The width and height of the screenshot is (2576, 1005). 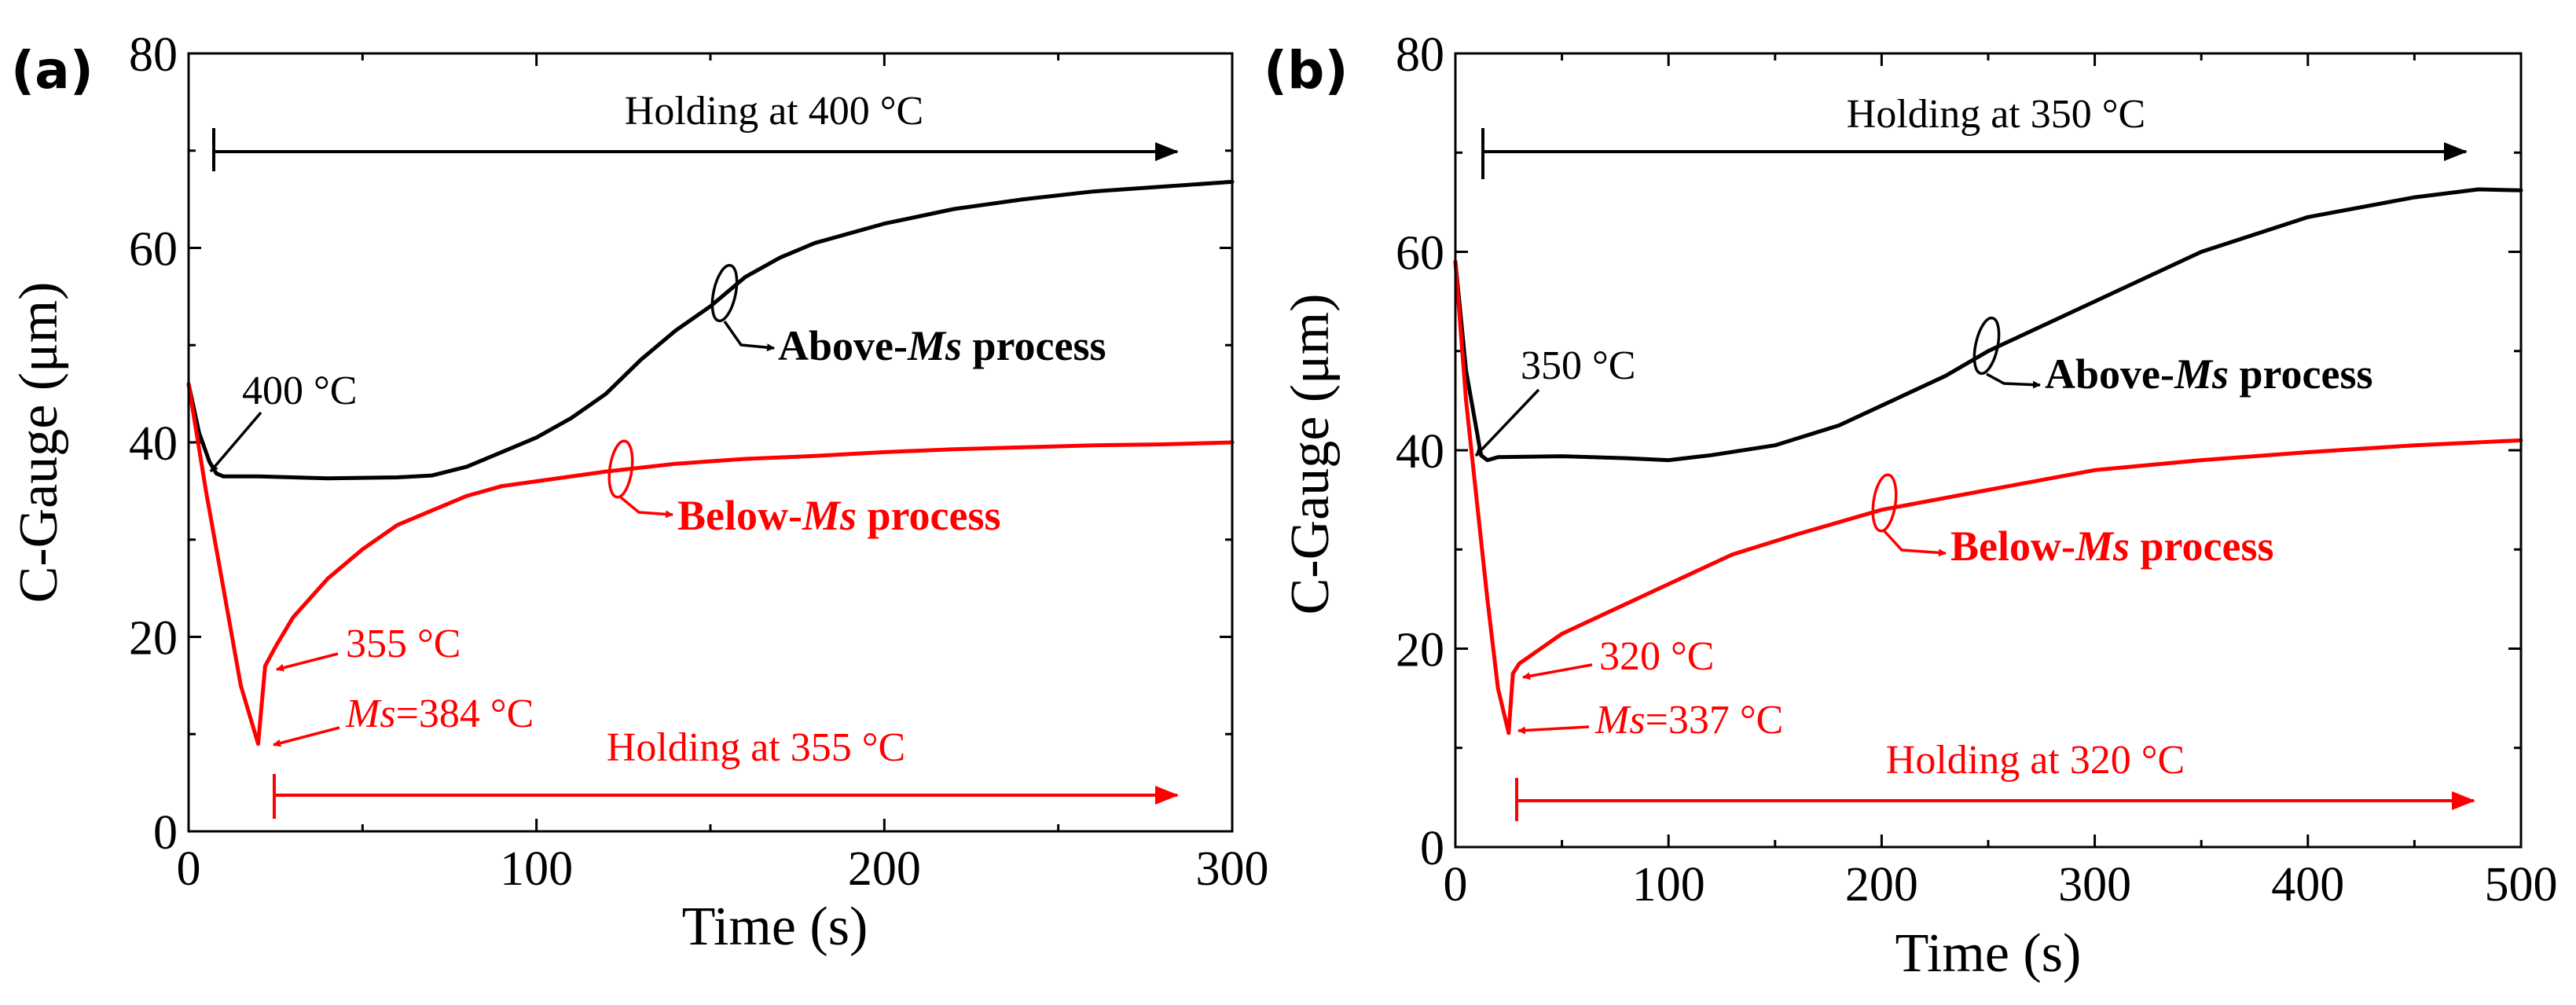 What do you see at coordinates (2094, 884) in the screenshot?
I see `panel-b-x-tick-label: 300` at bounding box center [2094, 884].